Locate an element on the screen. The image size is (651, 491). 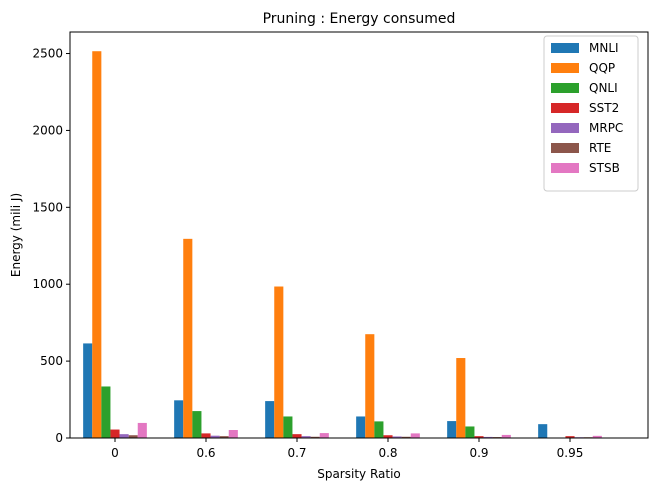
legend-label-qqp: QQP is located at coordinates (602, 68).